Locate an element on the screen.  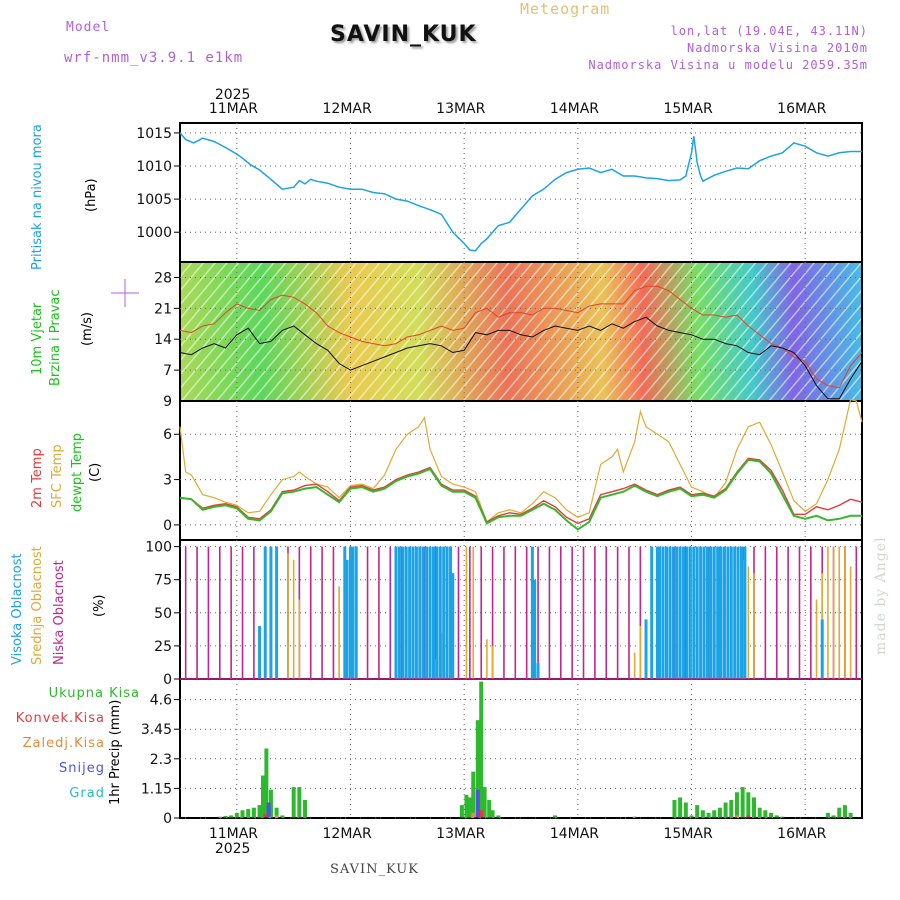
model-name: wrf-nmm_v3.9.1 e1km is located at coordinates (154, 58).